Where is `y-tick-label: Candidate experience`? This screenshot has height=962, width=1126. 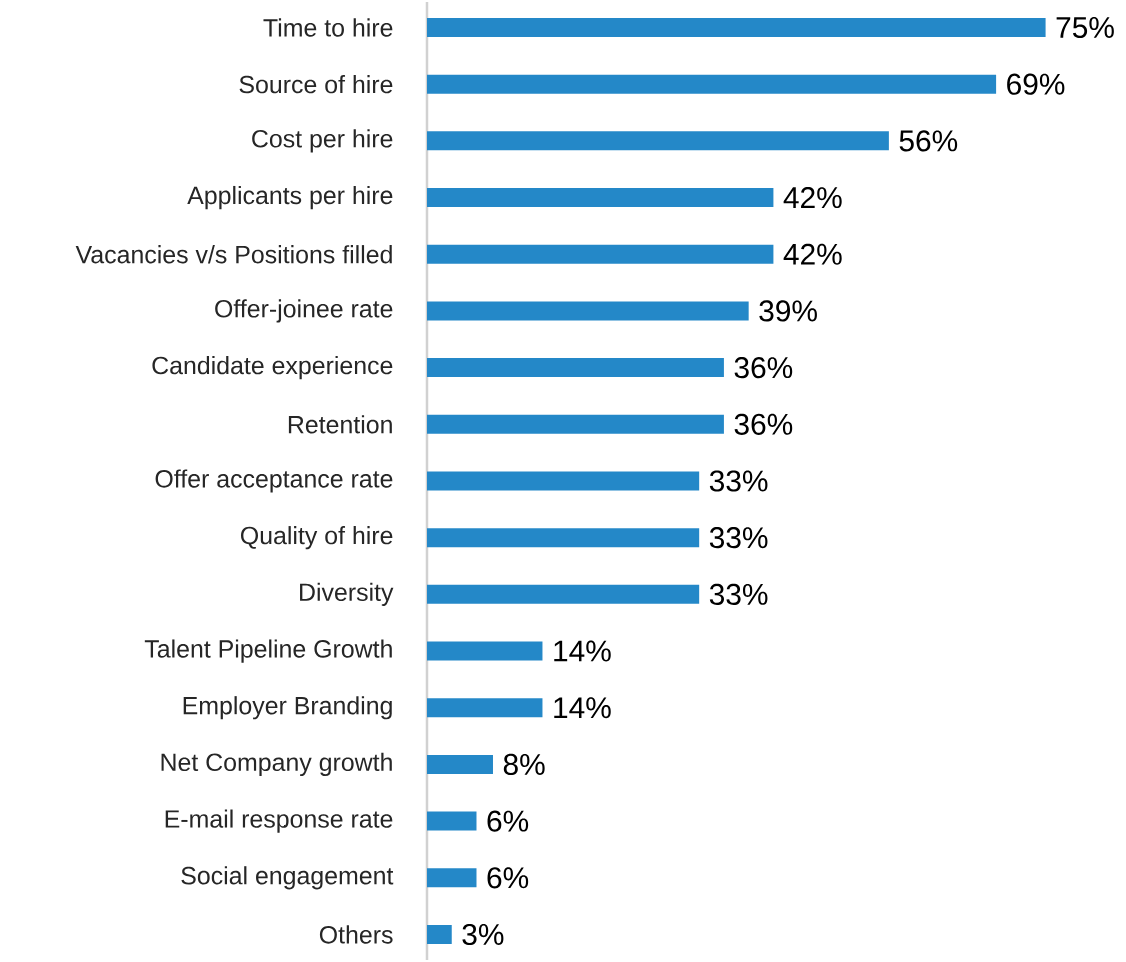 y-tick-label: Candidate experience is located at coordinates (272, 368).